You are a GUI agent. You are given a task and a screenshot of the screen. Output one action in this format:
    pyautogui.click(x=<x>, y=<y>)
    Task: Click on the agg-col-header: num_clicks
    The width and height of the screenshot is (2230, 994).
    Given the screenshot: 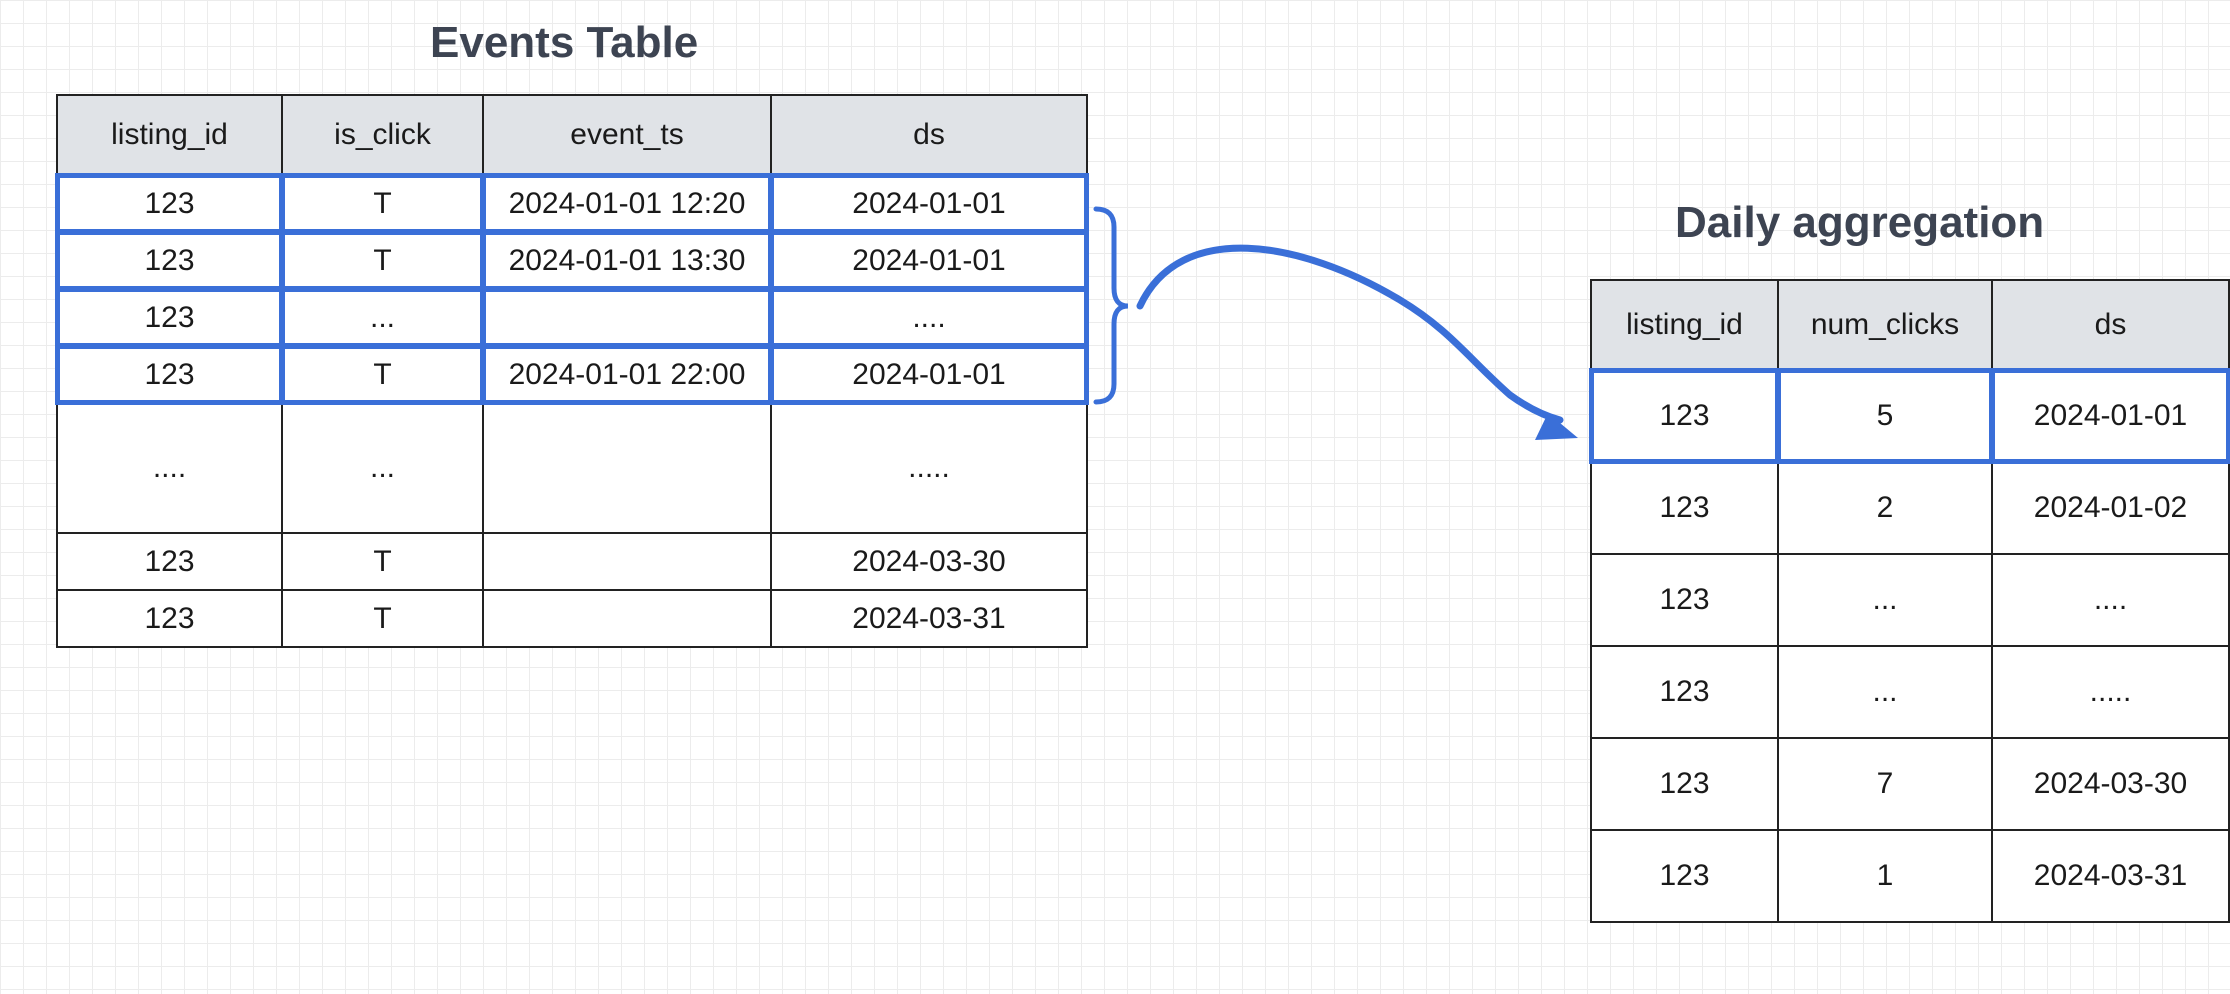 What is the action you would take?
    pyautogui.click(x=1885, y=325)
    